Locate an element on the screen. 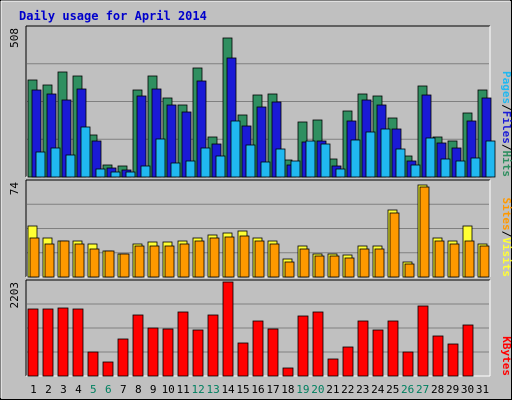 The image size is (512, 400). legend-item-sites: Sites is located at coordinates (506, 214).